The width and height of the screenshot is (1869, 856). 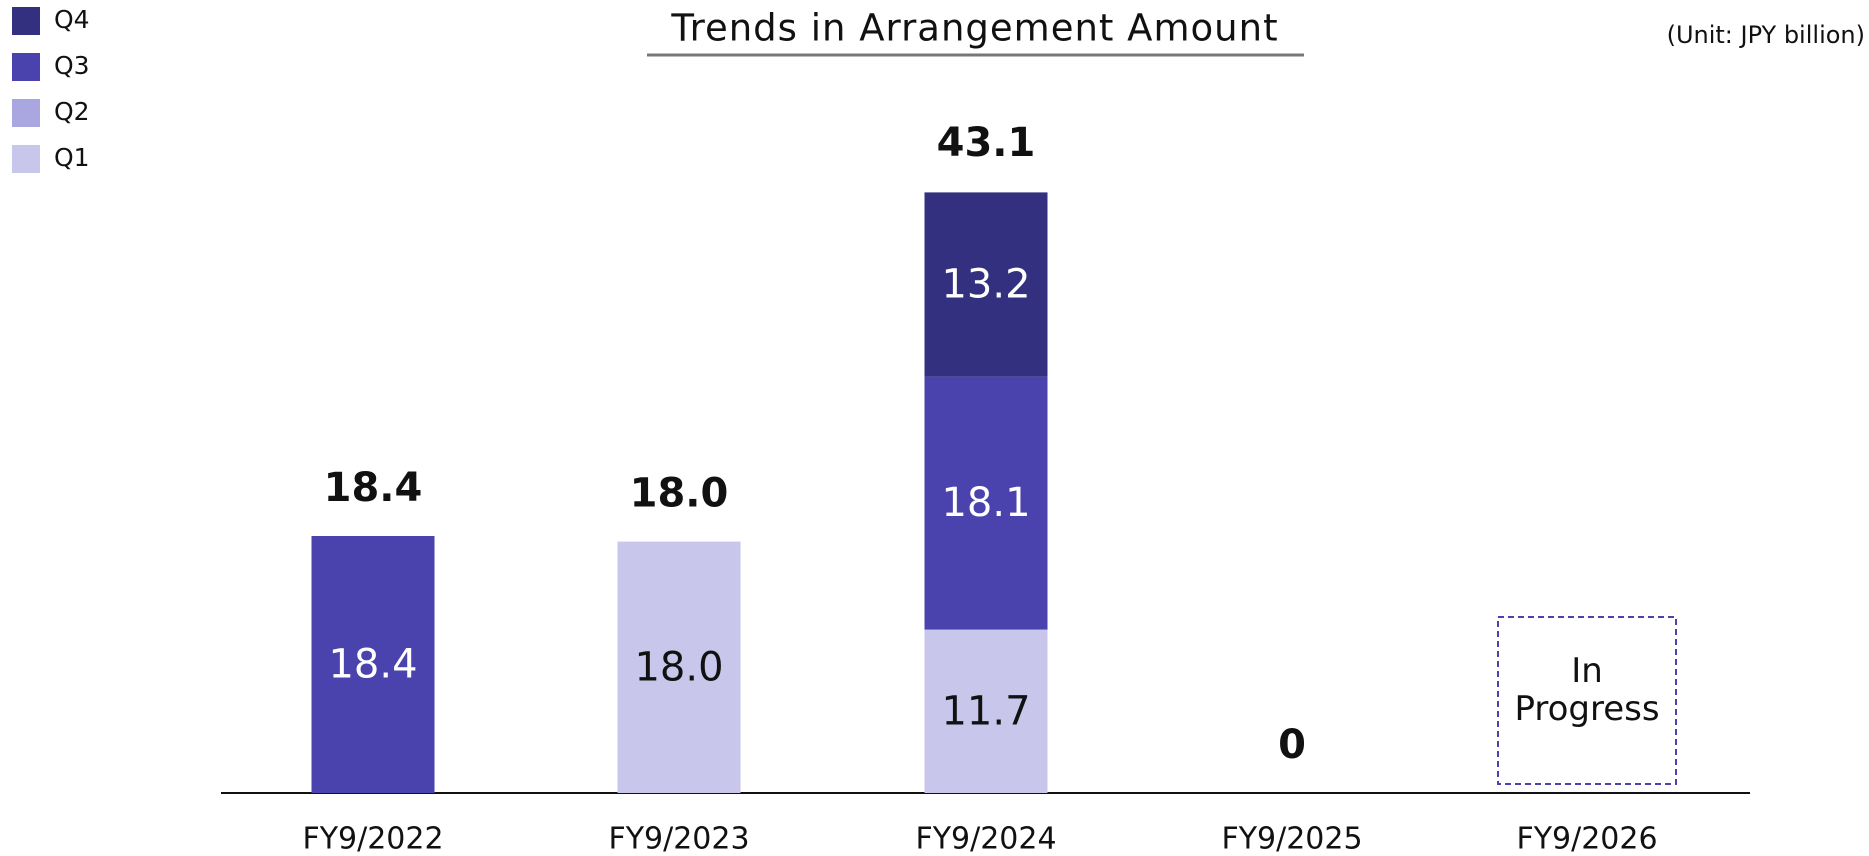 I want to click on x-tick-label: FY9/2022, so click(x=372, y=839).